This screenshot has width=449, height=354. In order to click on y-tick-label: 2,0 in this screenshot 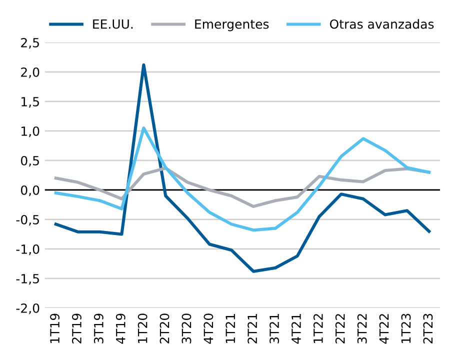, I will do `click(30, 72)`.